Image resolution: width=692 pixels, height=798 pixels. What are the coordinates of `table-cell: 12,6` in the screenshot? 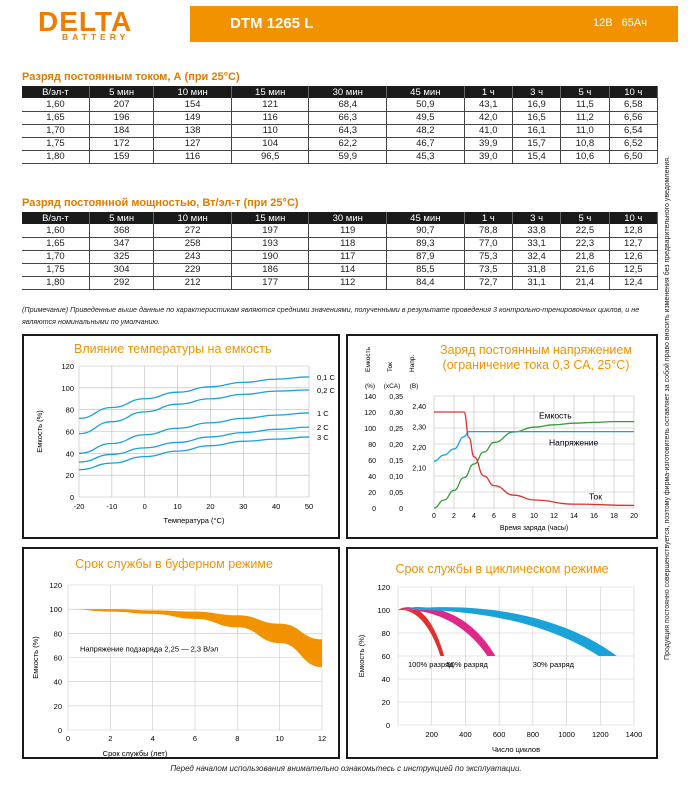 It's located at (634, 257).